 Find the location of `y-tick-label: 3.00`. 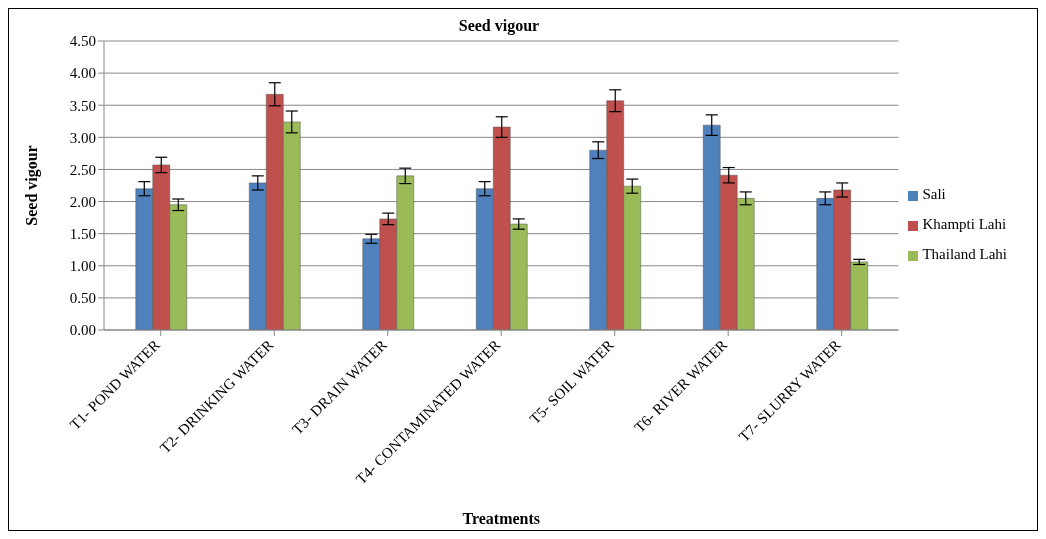

y-tick-label: 3.00 is located at coordinates (82, 137).